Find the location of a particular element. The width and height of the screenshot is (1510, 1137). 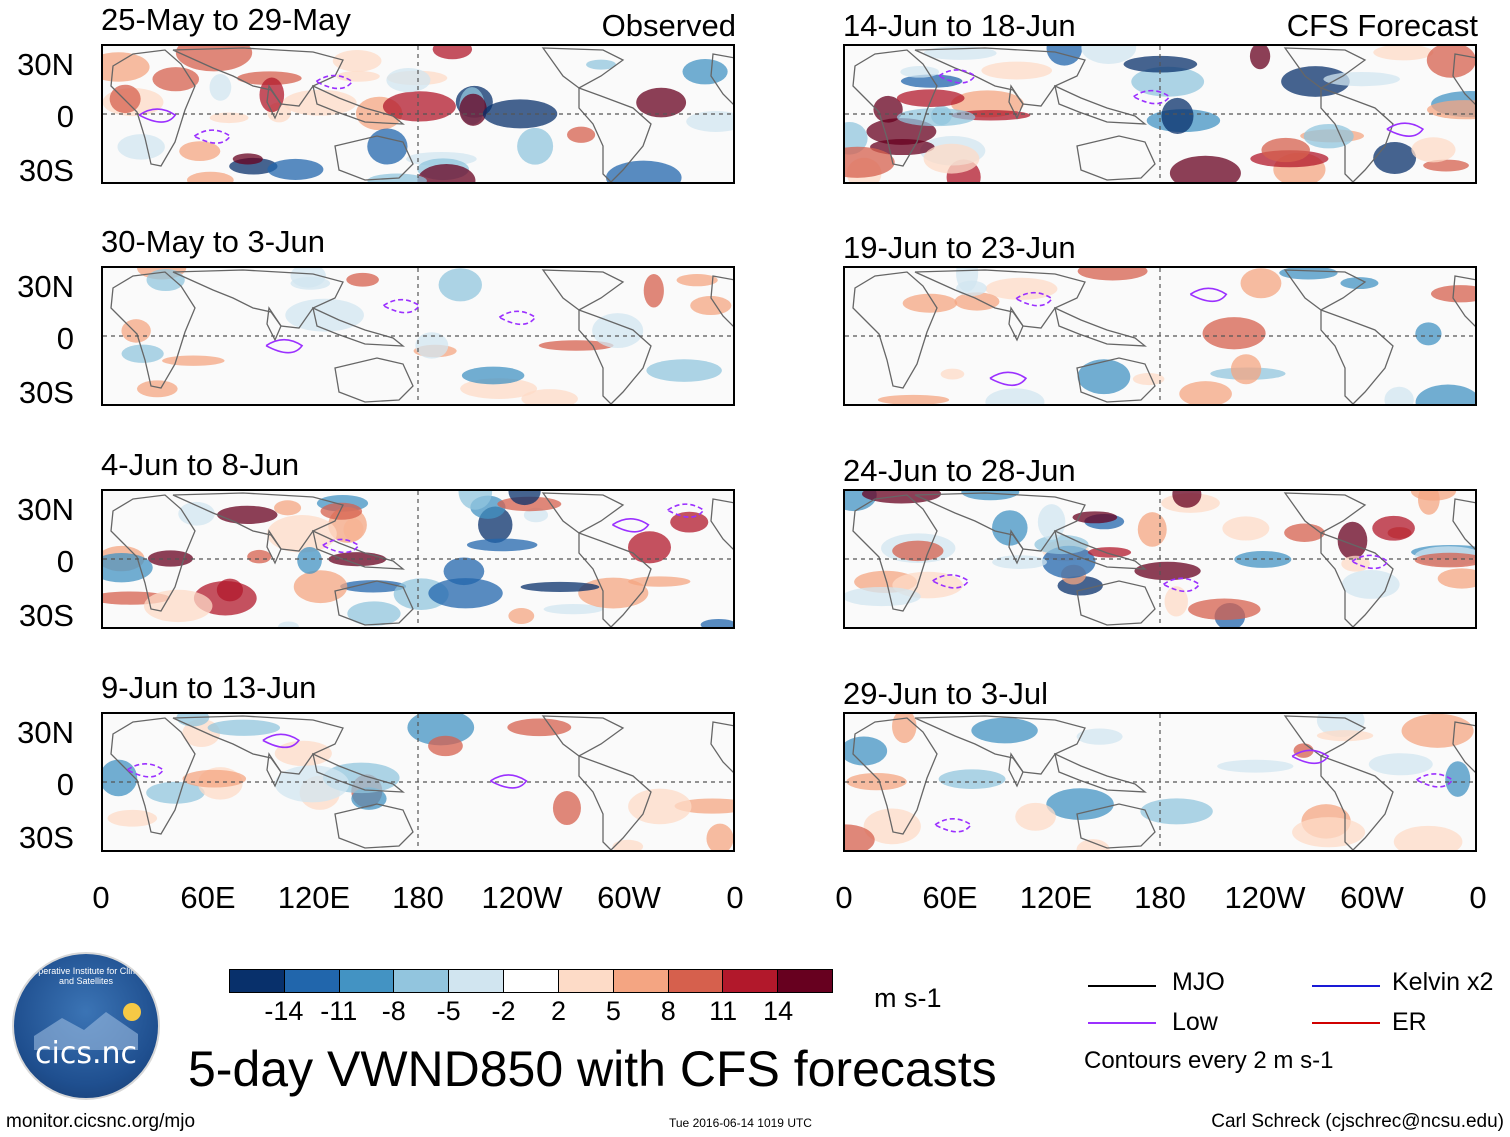

colorbar-label: -11 is located at coordinates (339, 1011).